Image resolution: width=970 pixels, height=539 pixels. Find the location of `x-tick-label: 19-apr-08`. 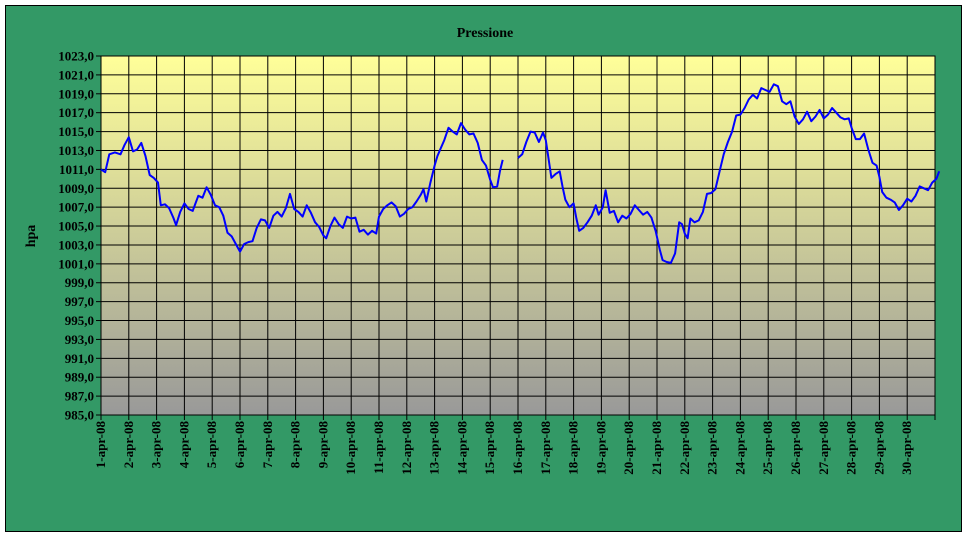

x-tick-label: 19-apr-08 is located at coordinates (600, 448).